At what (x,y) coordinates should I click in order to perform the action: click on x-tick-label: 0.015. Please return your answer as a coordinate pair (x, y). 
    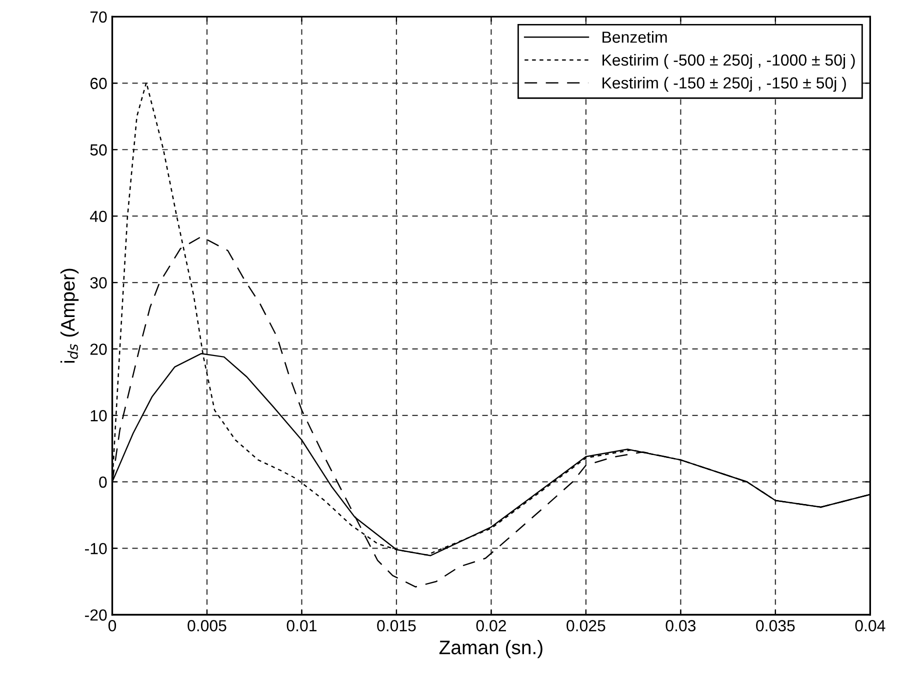
    Looking at the image, I should click on (396, 626).